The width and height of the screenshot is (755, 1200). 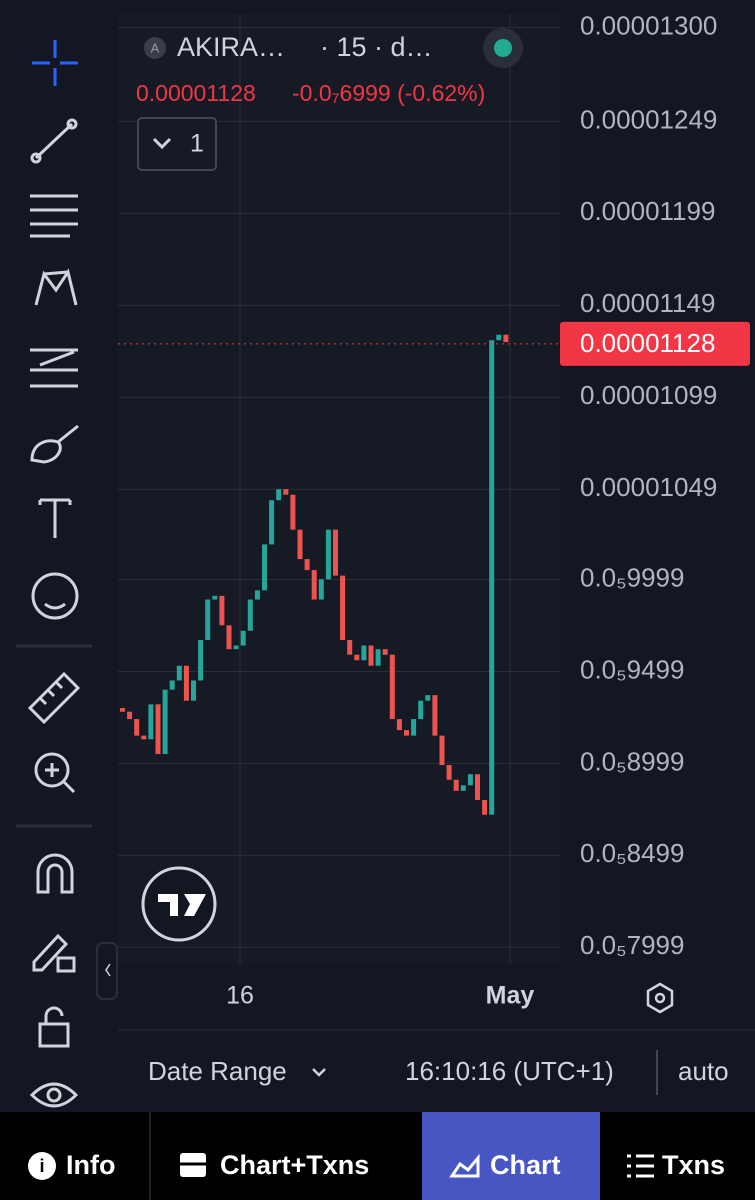 I want to click on visibility-tool, so click(x=54, y=1095).